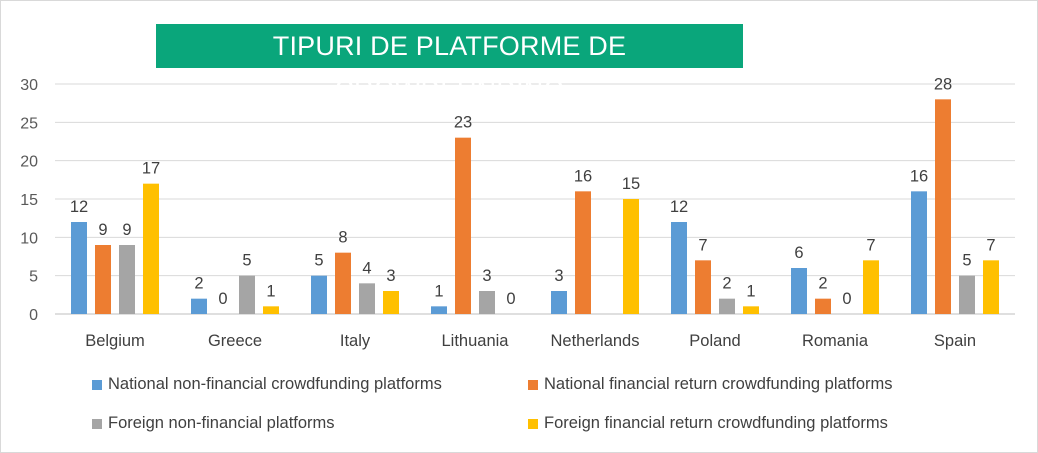 This screenshot has width=1038, height=453. What do you see at coordinates (476, 341) in the screenshot?
I see `x-category-label: Lithuania` at bounding box center [476, 341].